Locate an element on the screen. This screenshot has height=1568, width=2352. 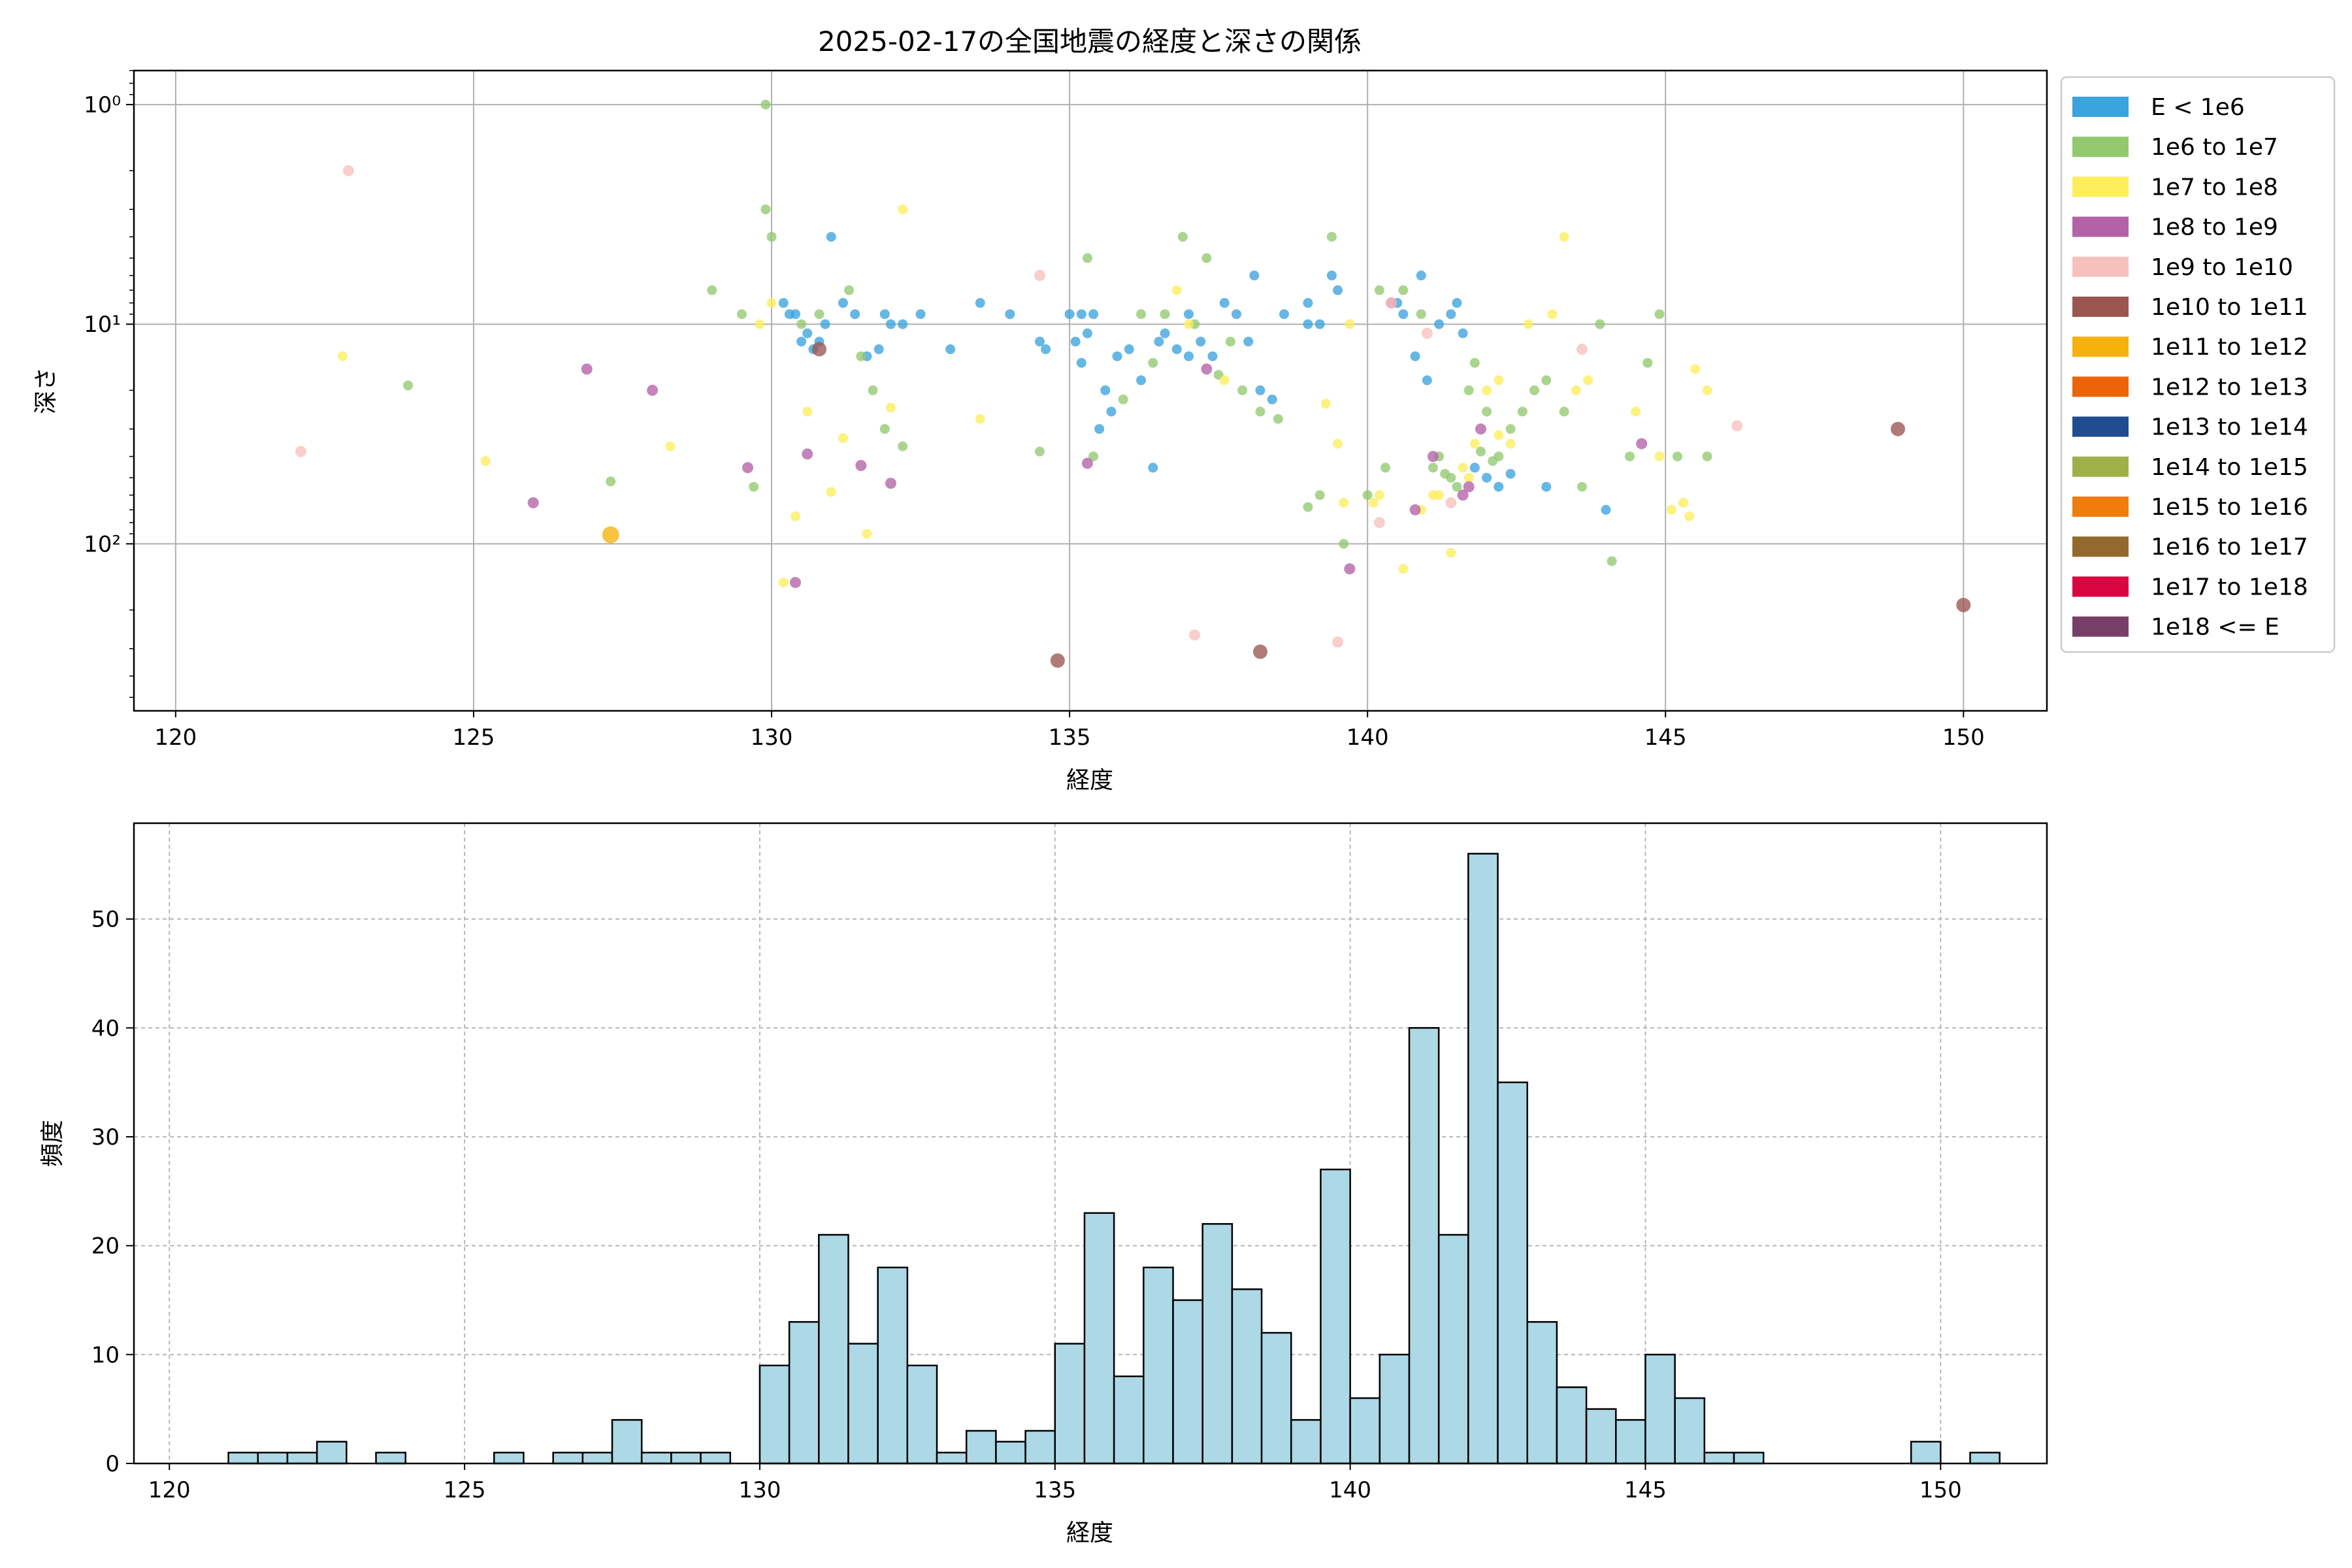
scatter-xtick-label: 120 is located at coordinates (175, 738).